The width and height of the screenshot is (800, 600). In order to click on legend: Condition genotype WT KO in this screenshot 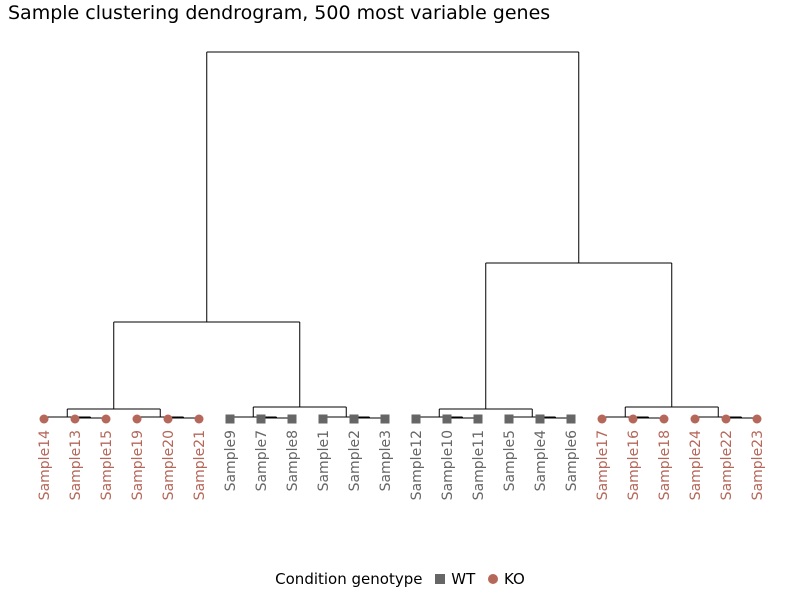, I will do `click(400, 579)`.